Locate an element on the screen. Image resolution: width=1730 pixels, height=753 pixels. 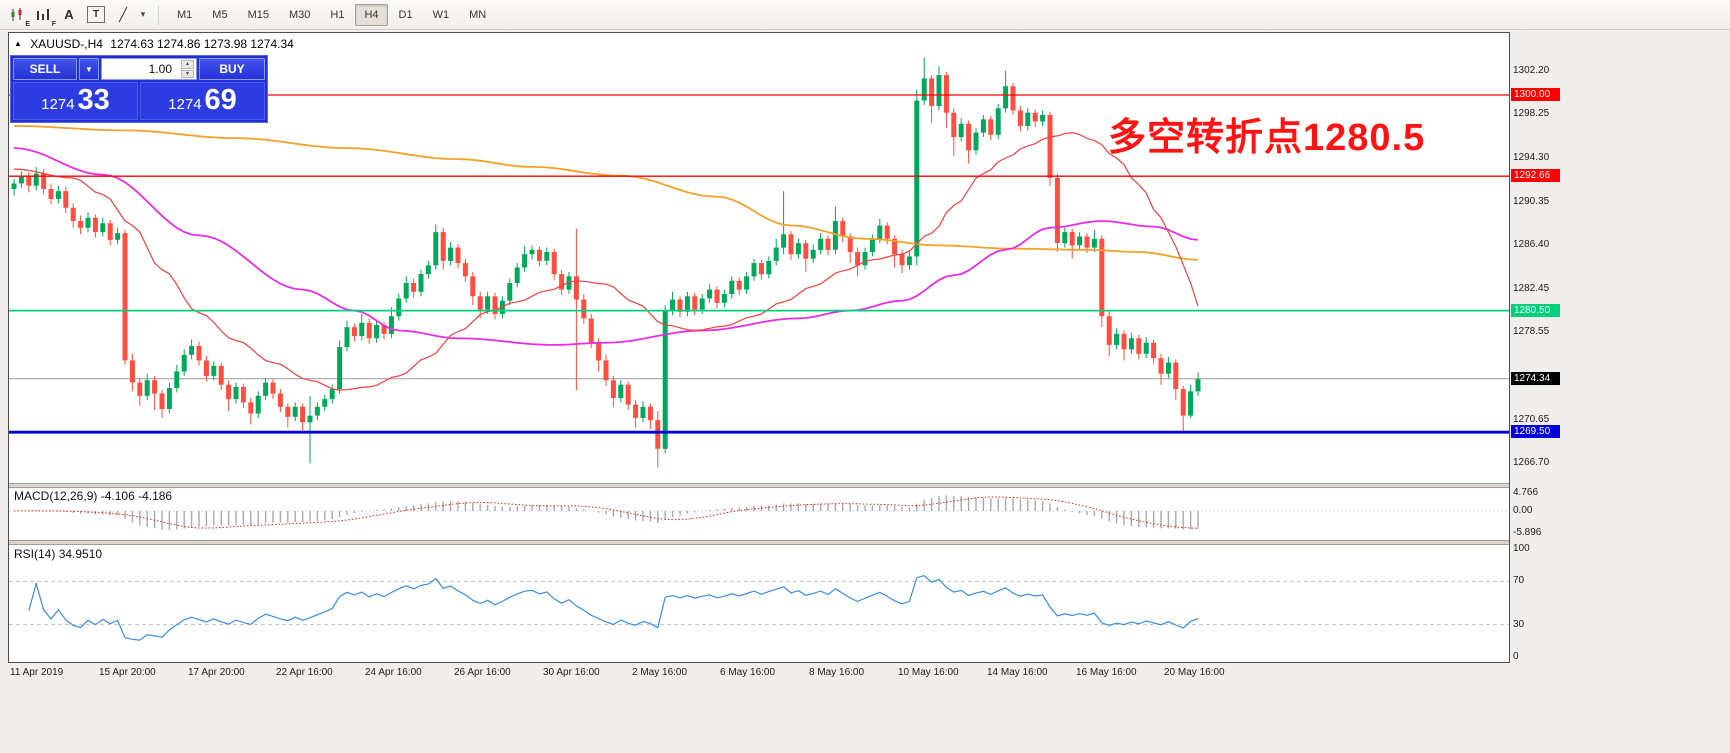
macd-title: MACD(12,26,9) -4.106 -4.186 is located at coordinates (93, 496).